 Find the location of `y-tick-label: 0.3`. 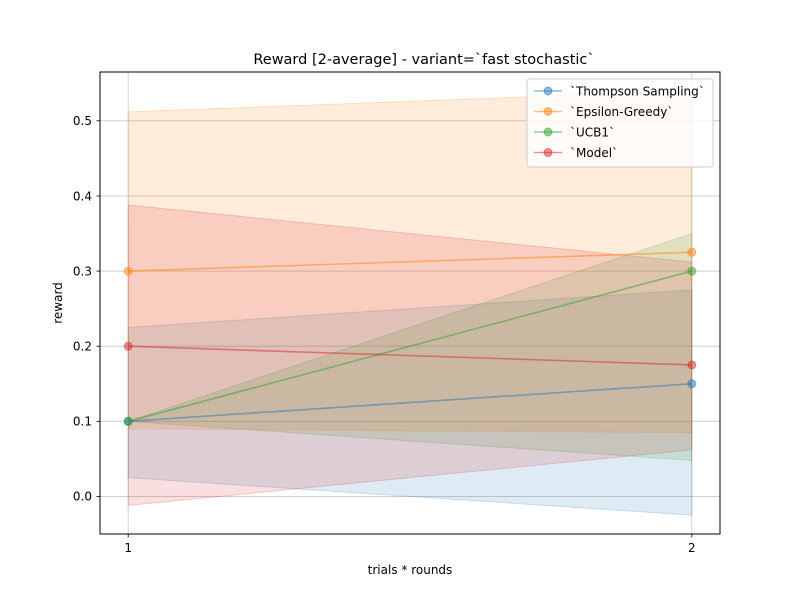

y-tick-label: 0.3 is located at coordinates (82, 271).